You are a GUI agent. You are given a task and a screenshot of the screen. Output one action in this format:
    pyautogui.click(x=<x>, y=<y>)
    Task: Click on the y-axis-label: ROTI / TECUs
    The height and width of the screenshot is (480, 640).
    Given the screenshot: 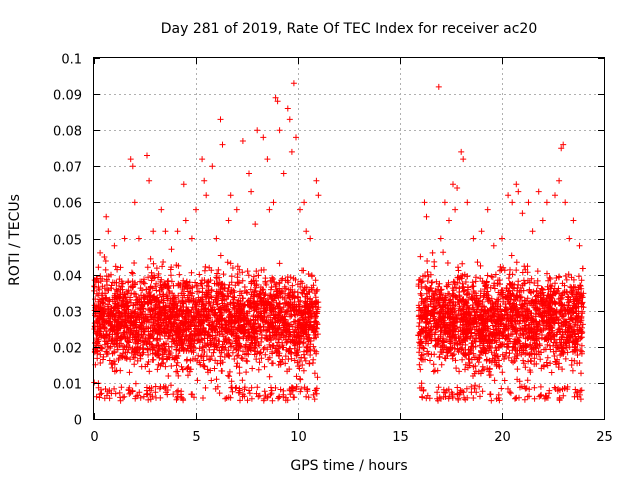 What is the action you would take?
    pyautogui.click(x=15, y=240)
    